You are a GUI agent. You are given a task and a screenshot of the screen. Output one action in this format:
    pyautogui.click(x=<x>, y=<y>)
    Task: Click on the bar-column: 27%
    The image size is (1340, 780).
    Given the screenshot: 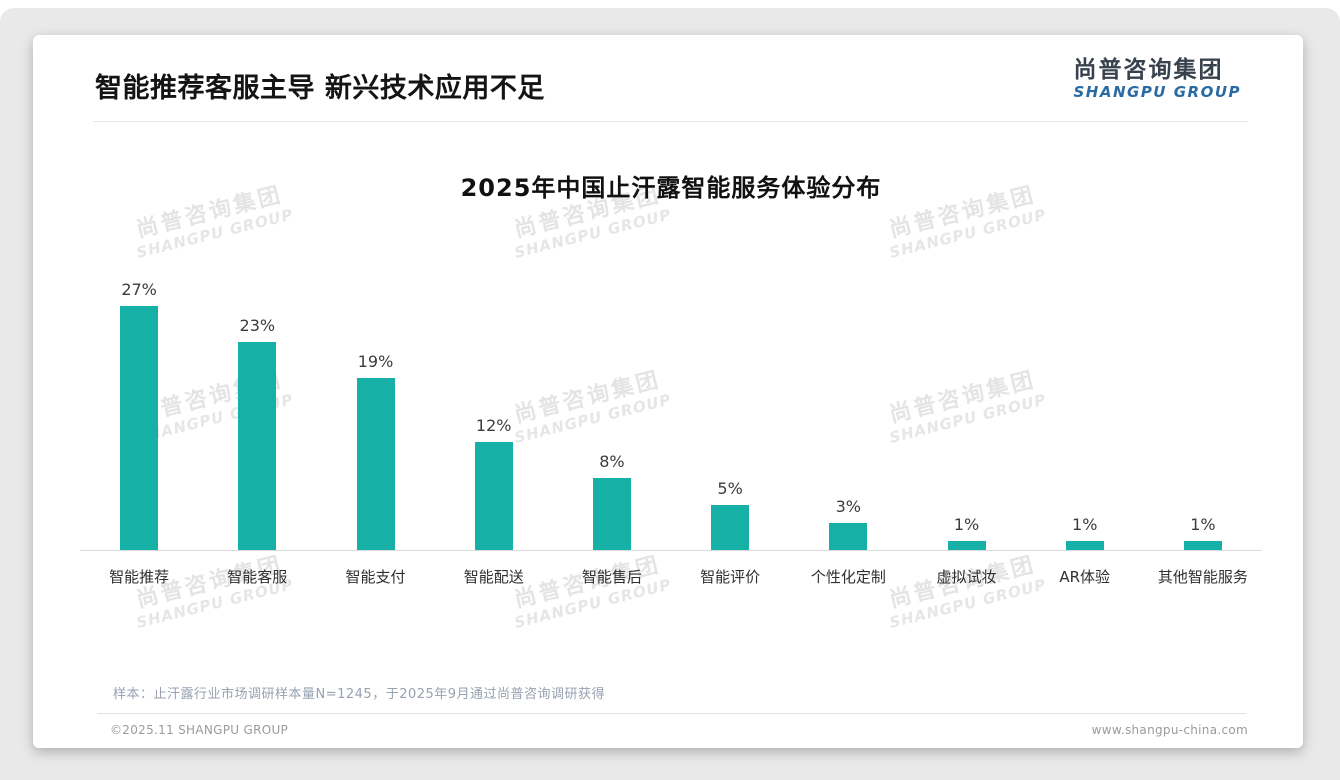 What is the action you would take?
    pyautogui.click(x=139, y=400)
    